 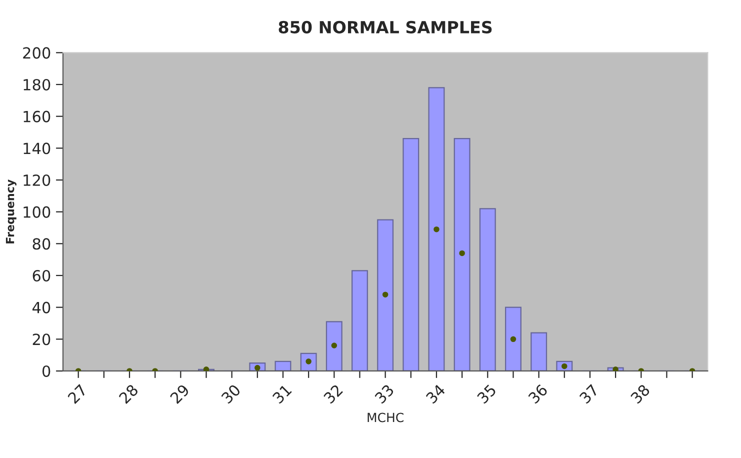 What do you see at coordinates (46, 371) in the screenshot?
I see `y-tick-label: 0` at bounding box center [46, 371].